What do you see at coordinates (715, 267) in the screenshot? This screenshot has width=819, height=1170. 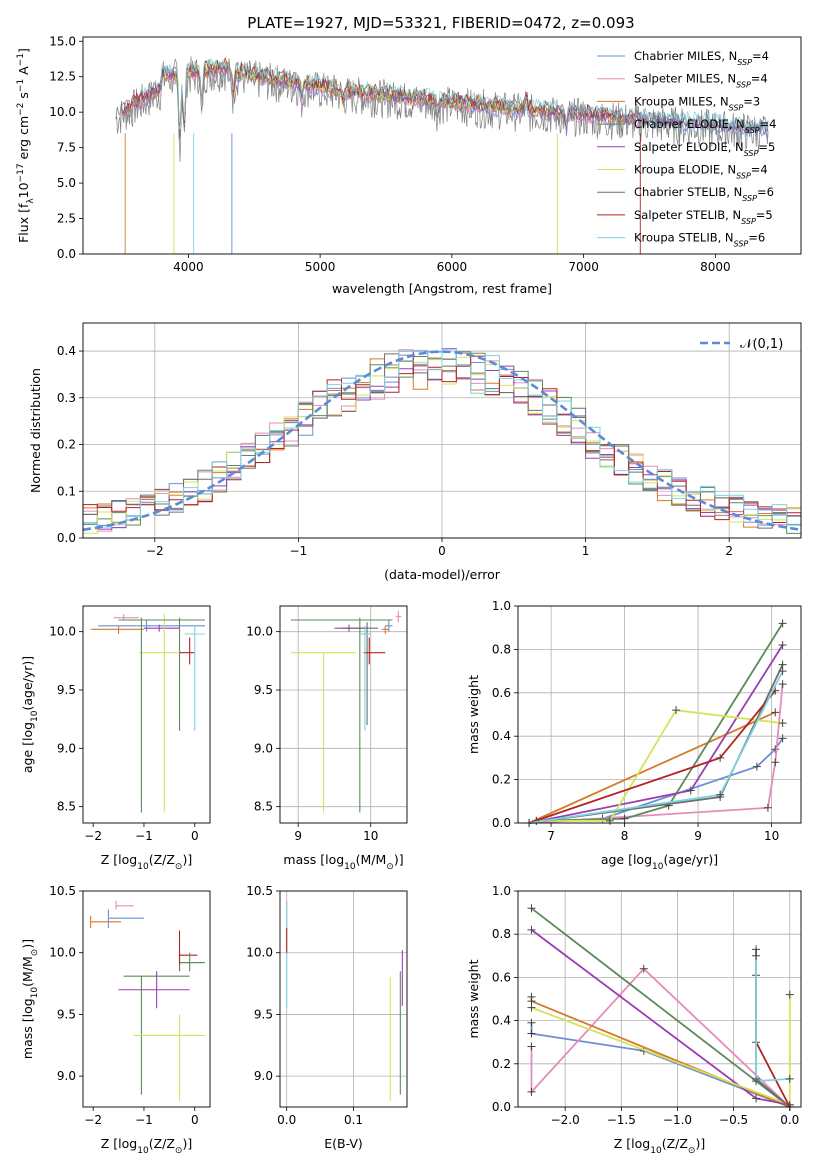 I see `x-tick-label: 8000` at bounding box center [715, 267].